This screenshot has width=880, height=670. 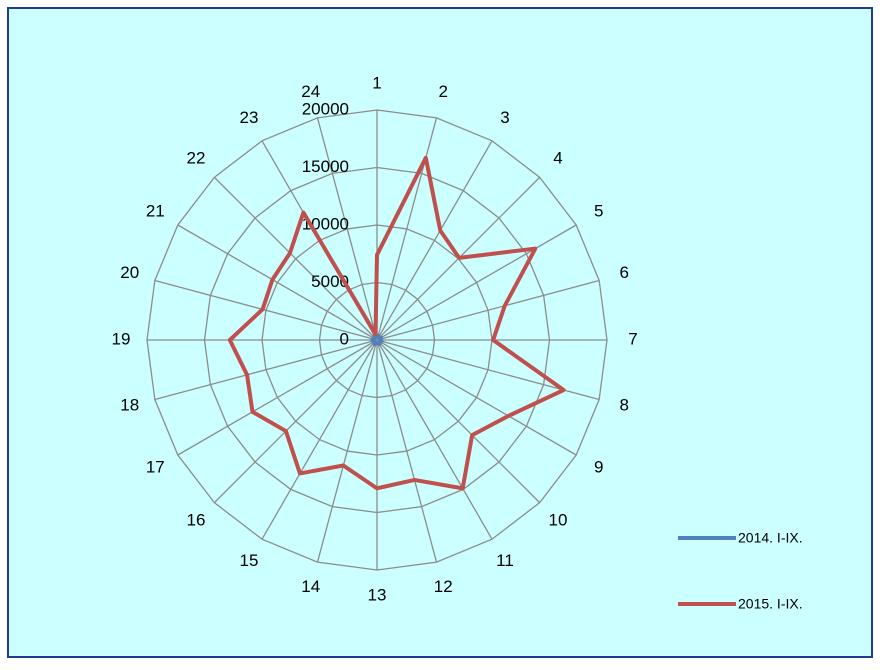 I want to click on y-tick-label: 0, so click(x=344, y=338).